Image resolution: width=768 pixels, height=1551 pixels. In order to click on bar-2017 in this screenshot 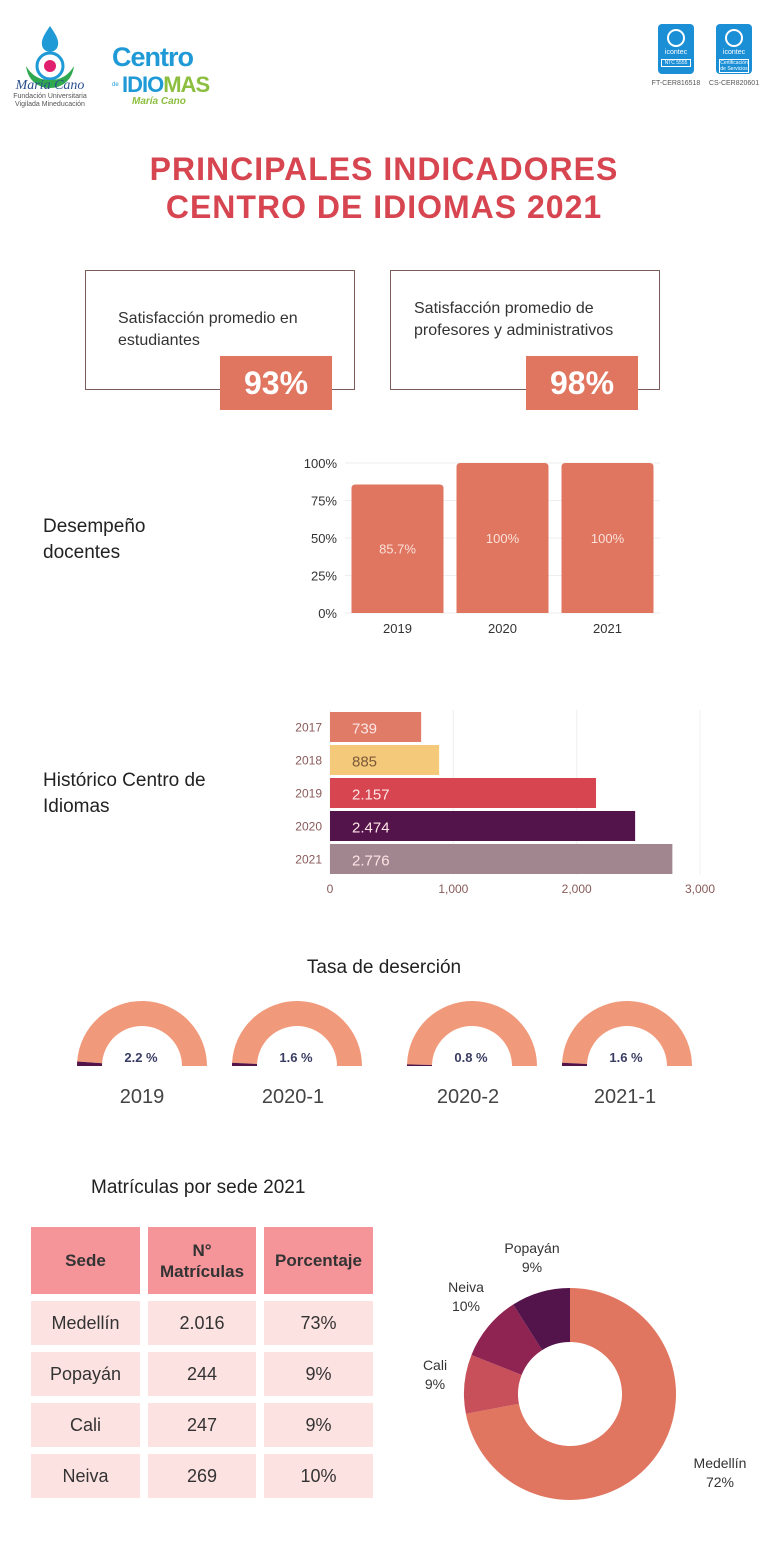, I will do `click(376, 727)`.